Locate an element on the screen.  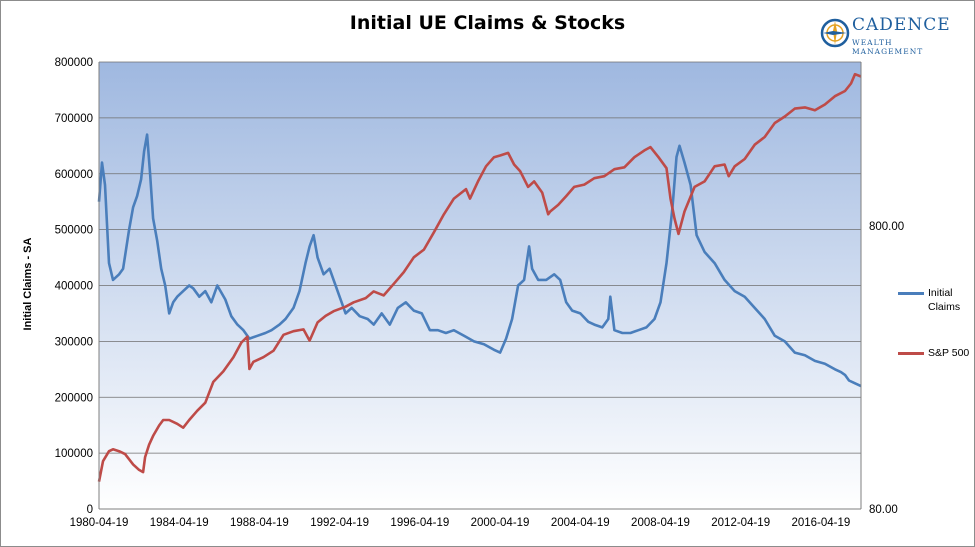
x-tick-label: 1988-04-19 is located at coordinates (259, 523).